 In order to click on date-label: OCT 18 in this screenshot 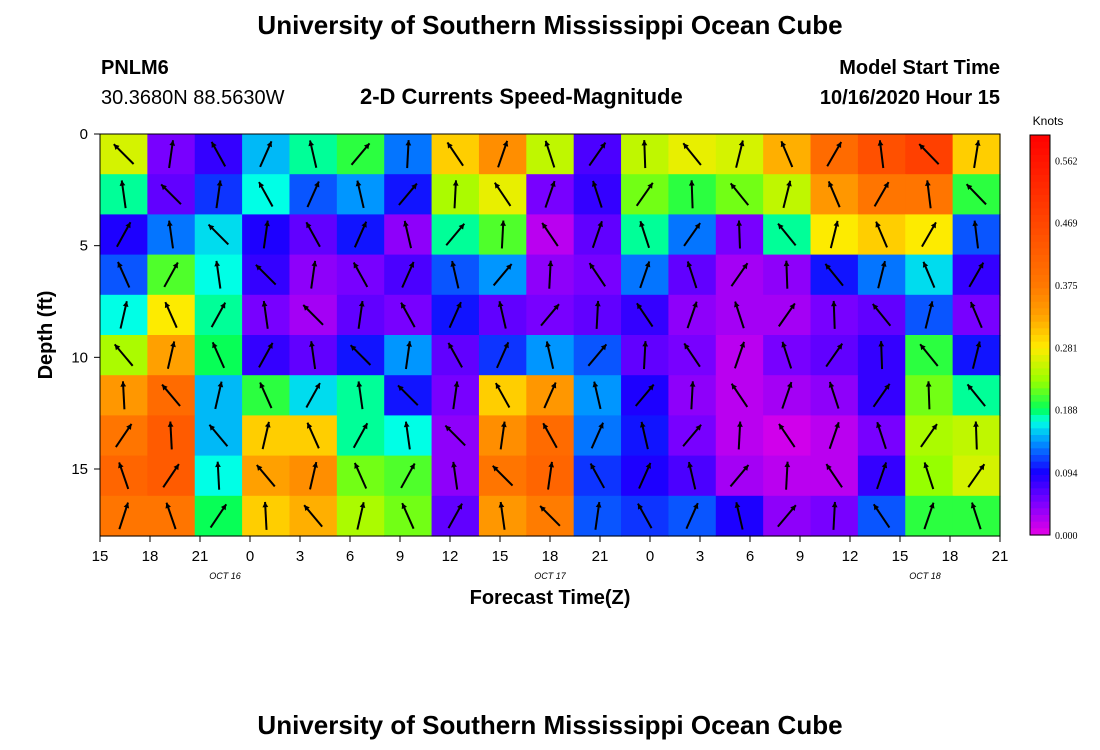, I will do `click(925, 576)`.